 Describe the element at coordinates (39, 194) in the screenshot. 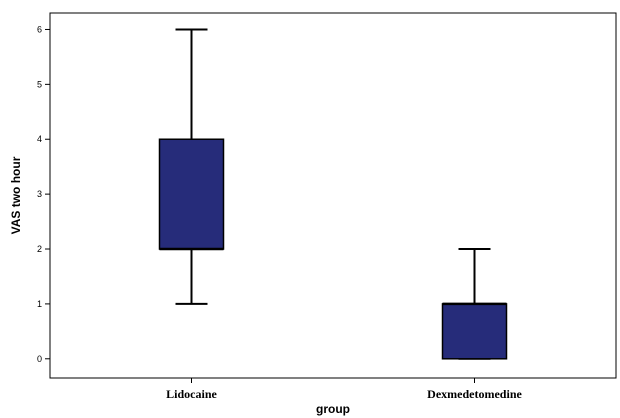

I see `y-tick-label: 3` at that location.